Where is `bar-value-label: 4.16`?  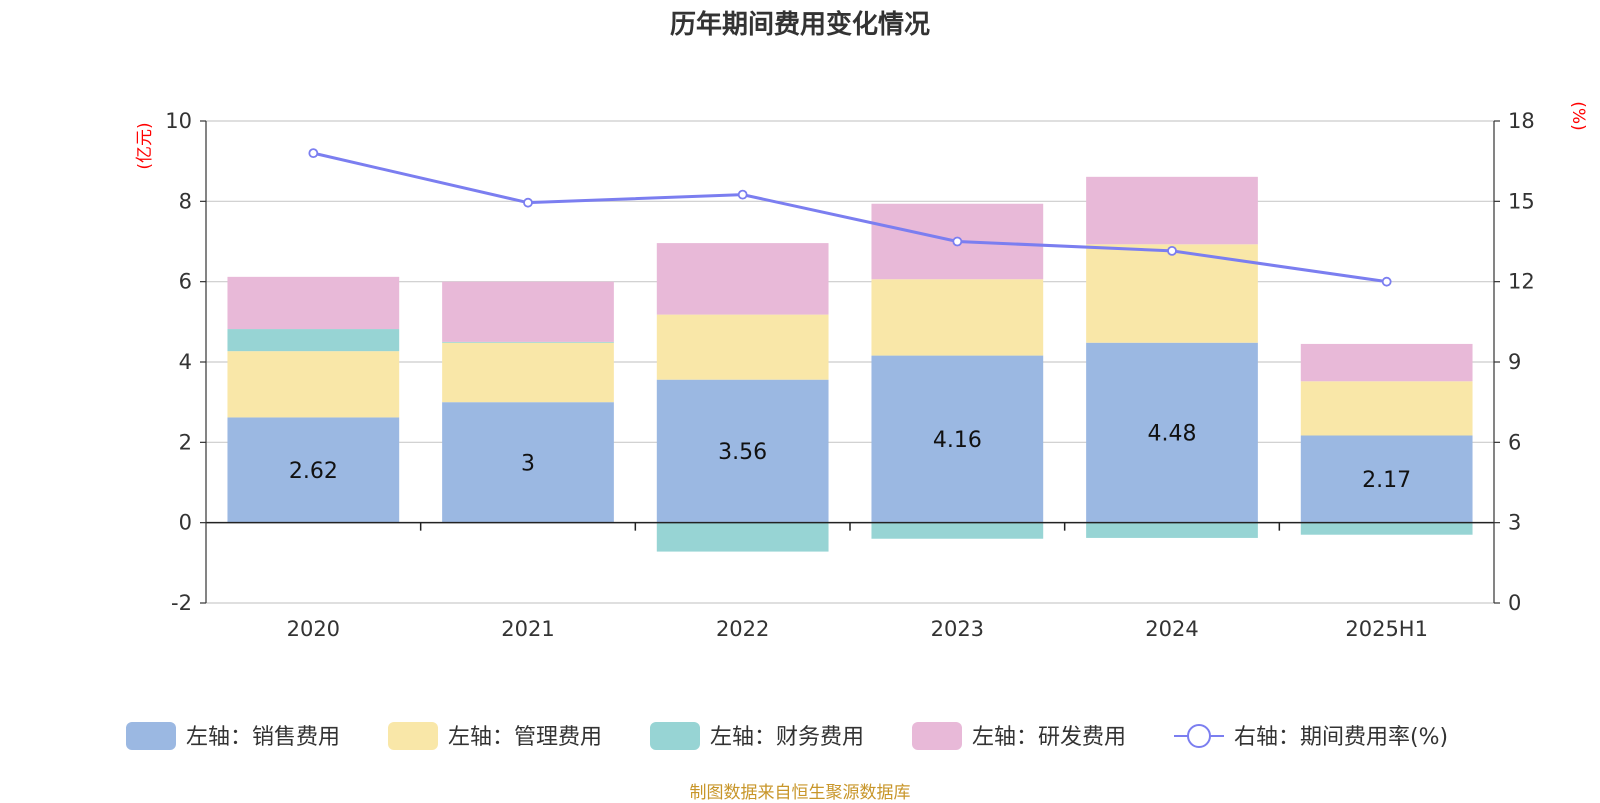
bar-value-label: 4.16 is located at coordinates (957, 440).